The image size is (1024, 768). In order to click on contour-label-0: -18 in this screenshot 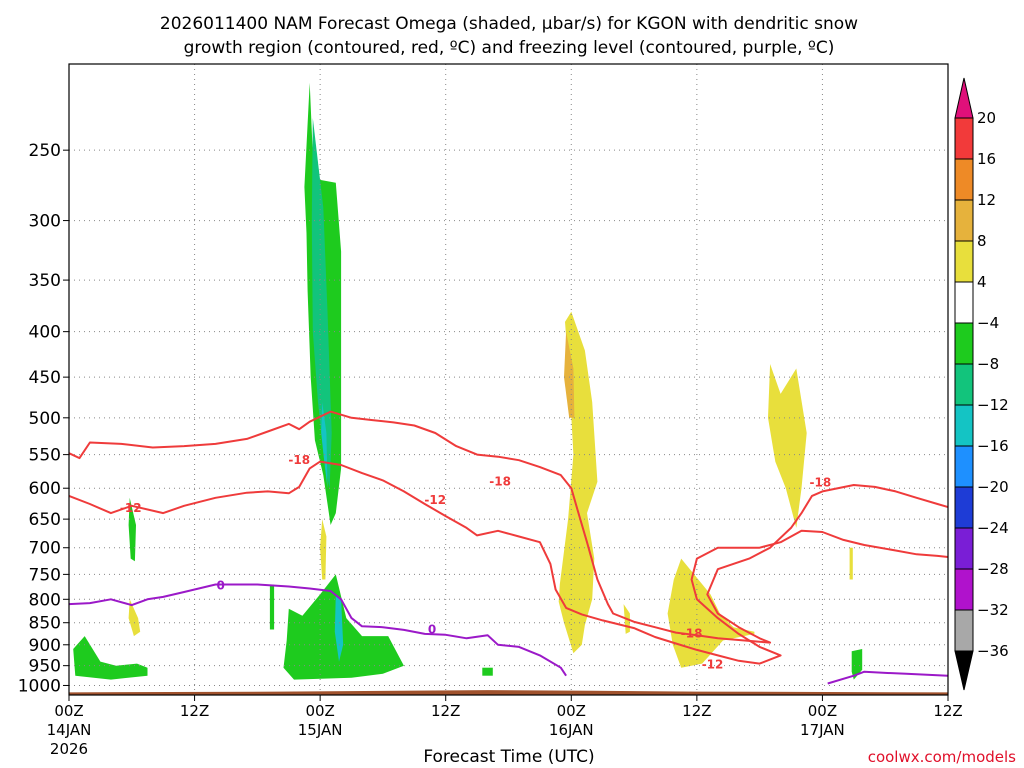, I will do `click(299, 460)`.